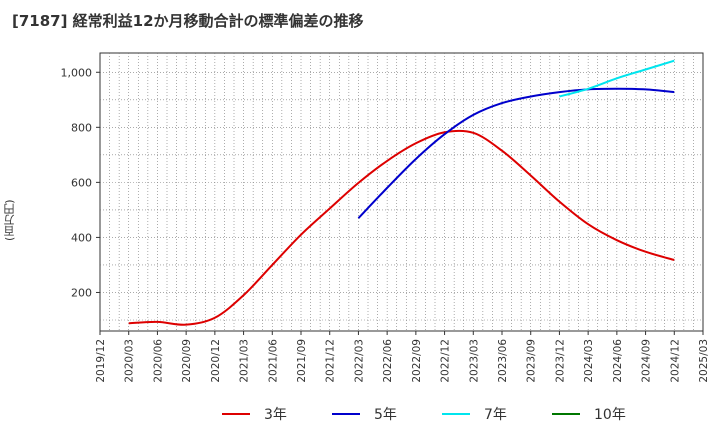 The height and width of the screenshot is (440, 720). Describe the element at coordinates (618, 361) in the screenshot. I see `x-tick-label: 2024/06` at that location.